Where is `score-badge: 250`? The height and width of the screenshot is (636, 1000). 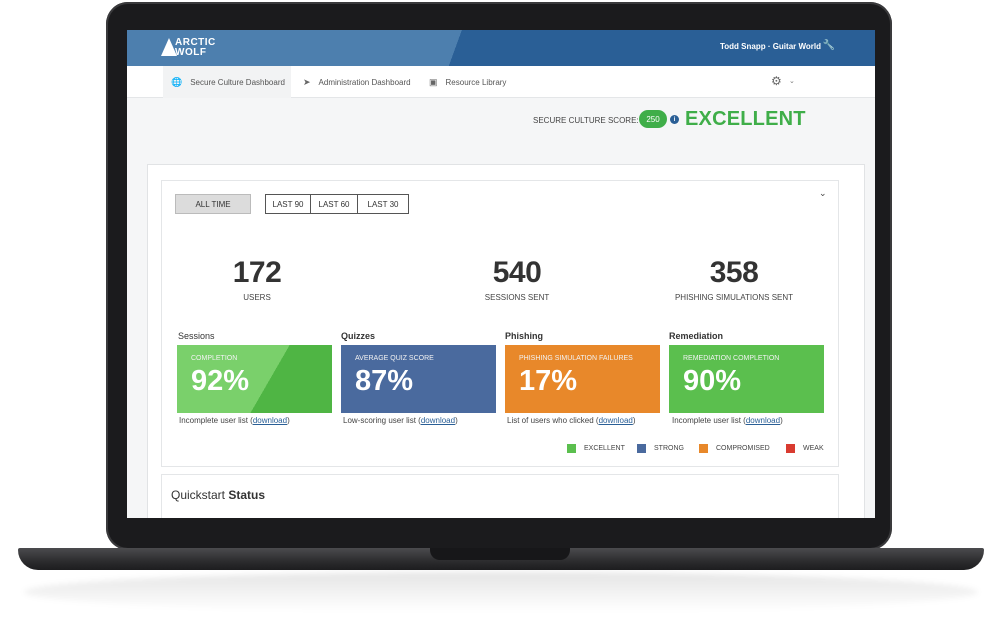
score-badge: 250 is located at coordinates (653, 119).